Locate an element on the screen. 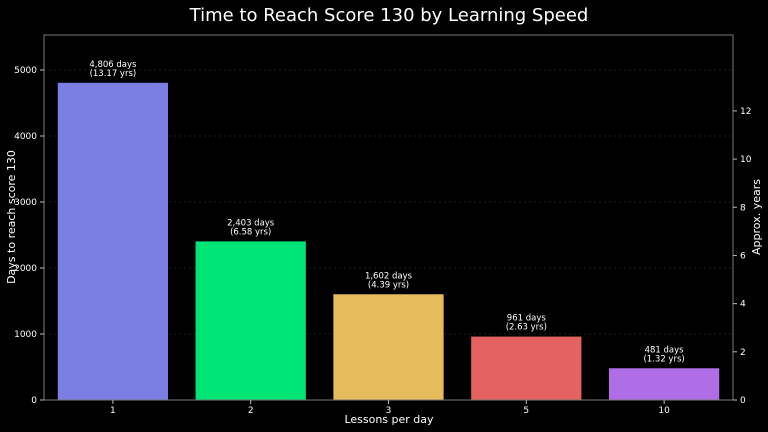  y-tick-label: 5000 is located at coordinates (25, 71).